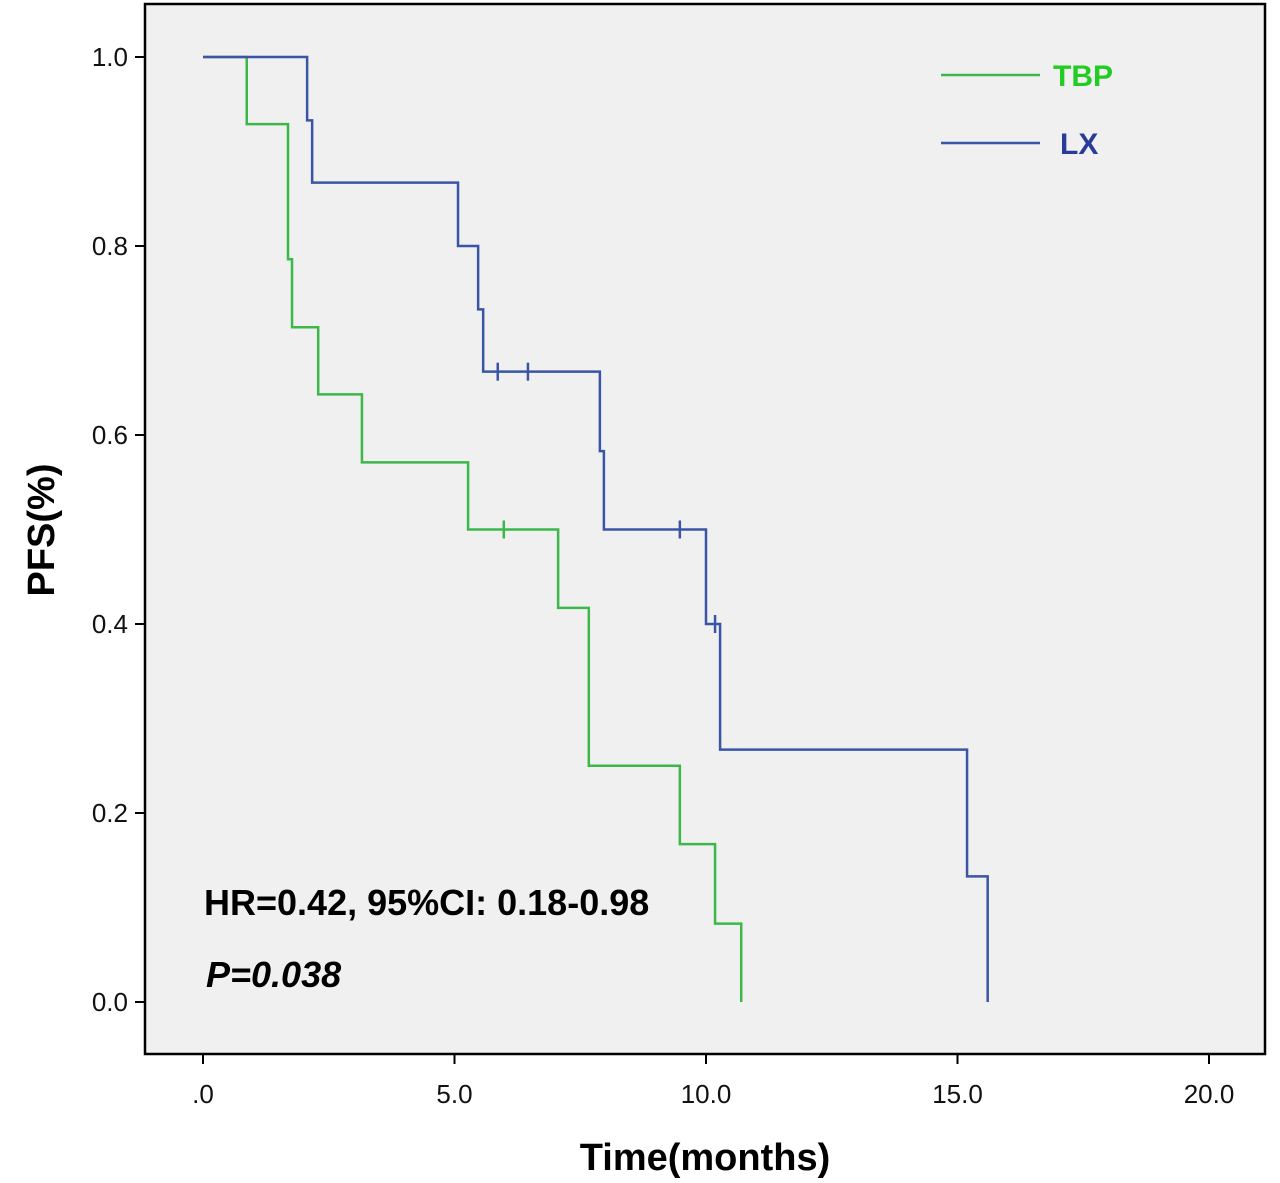  Describe the element at coordinates (1083, 76) in the screenshot. I see `legend-label-tbp: TBP` at that location.